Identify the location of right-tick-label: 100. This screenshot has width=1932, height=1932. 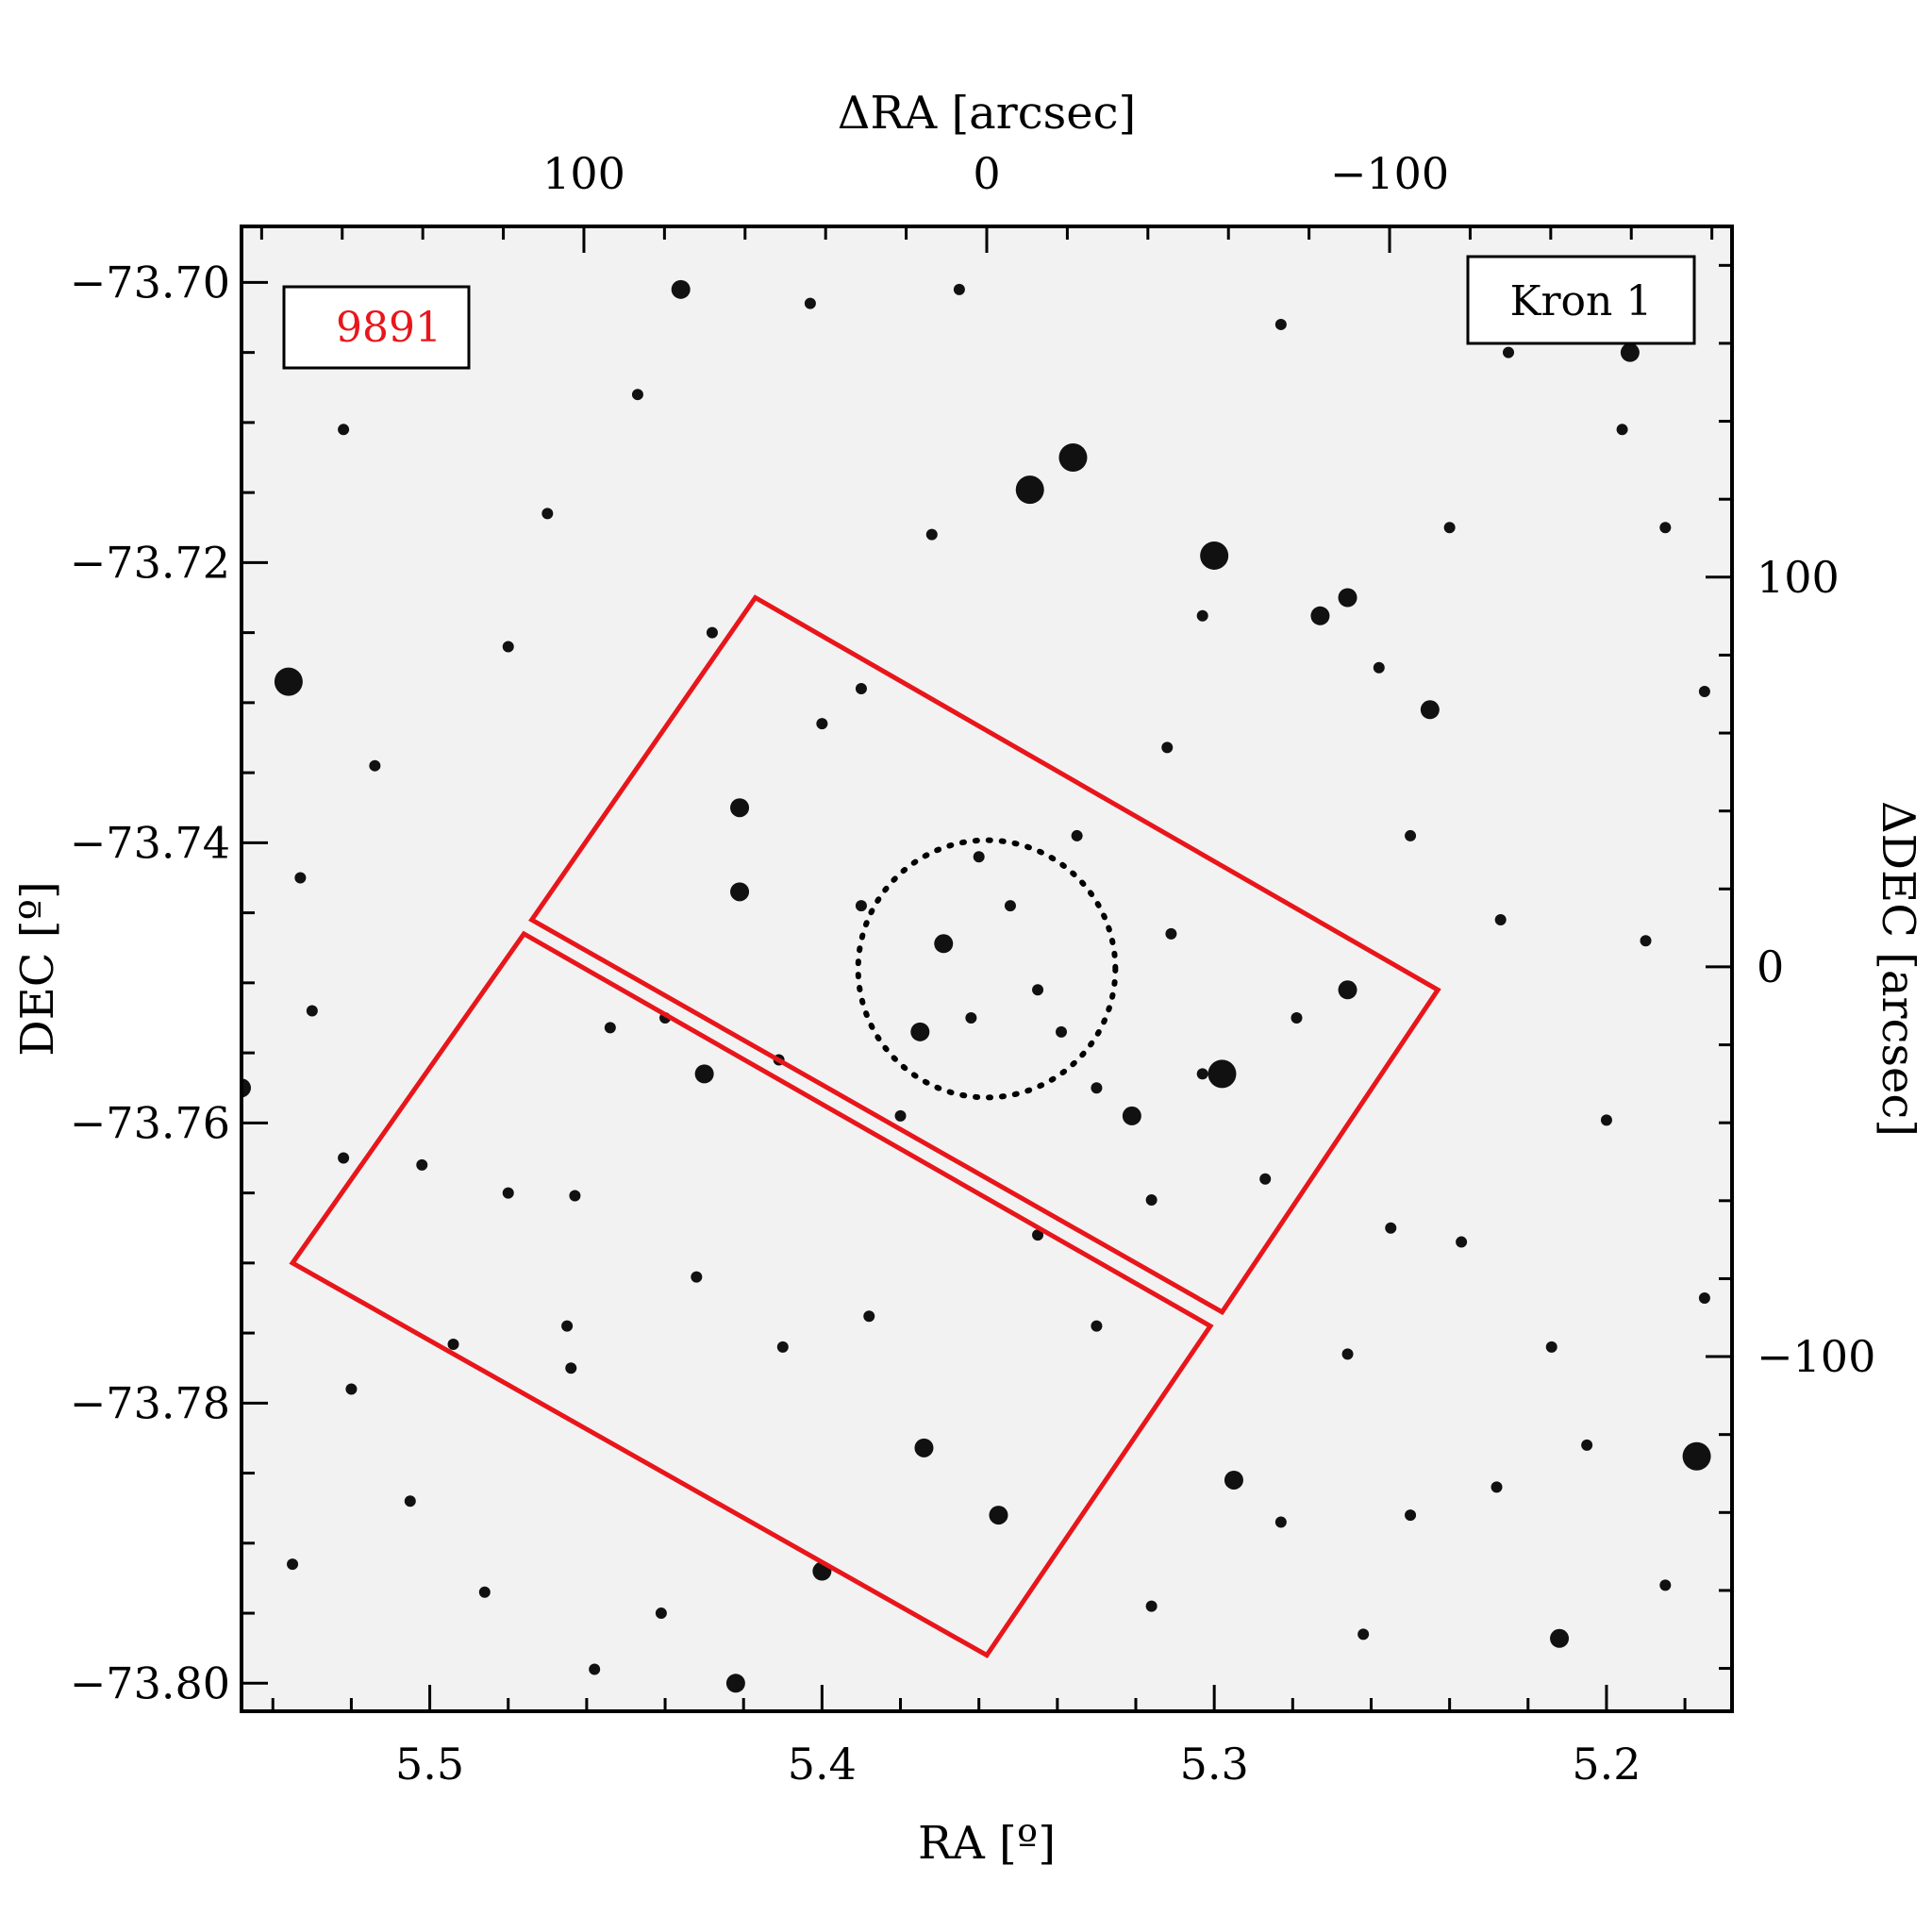
(1799, 577).